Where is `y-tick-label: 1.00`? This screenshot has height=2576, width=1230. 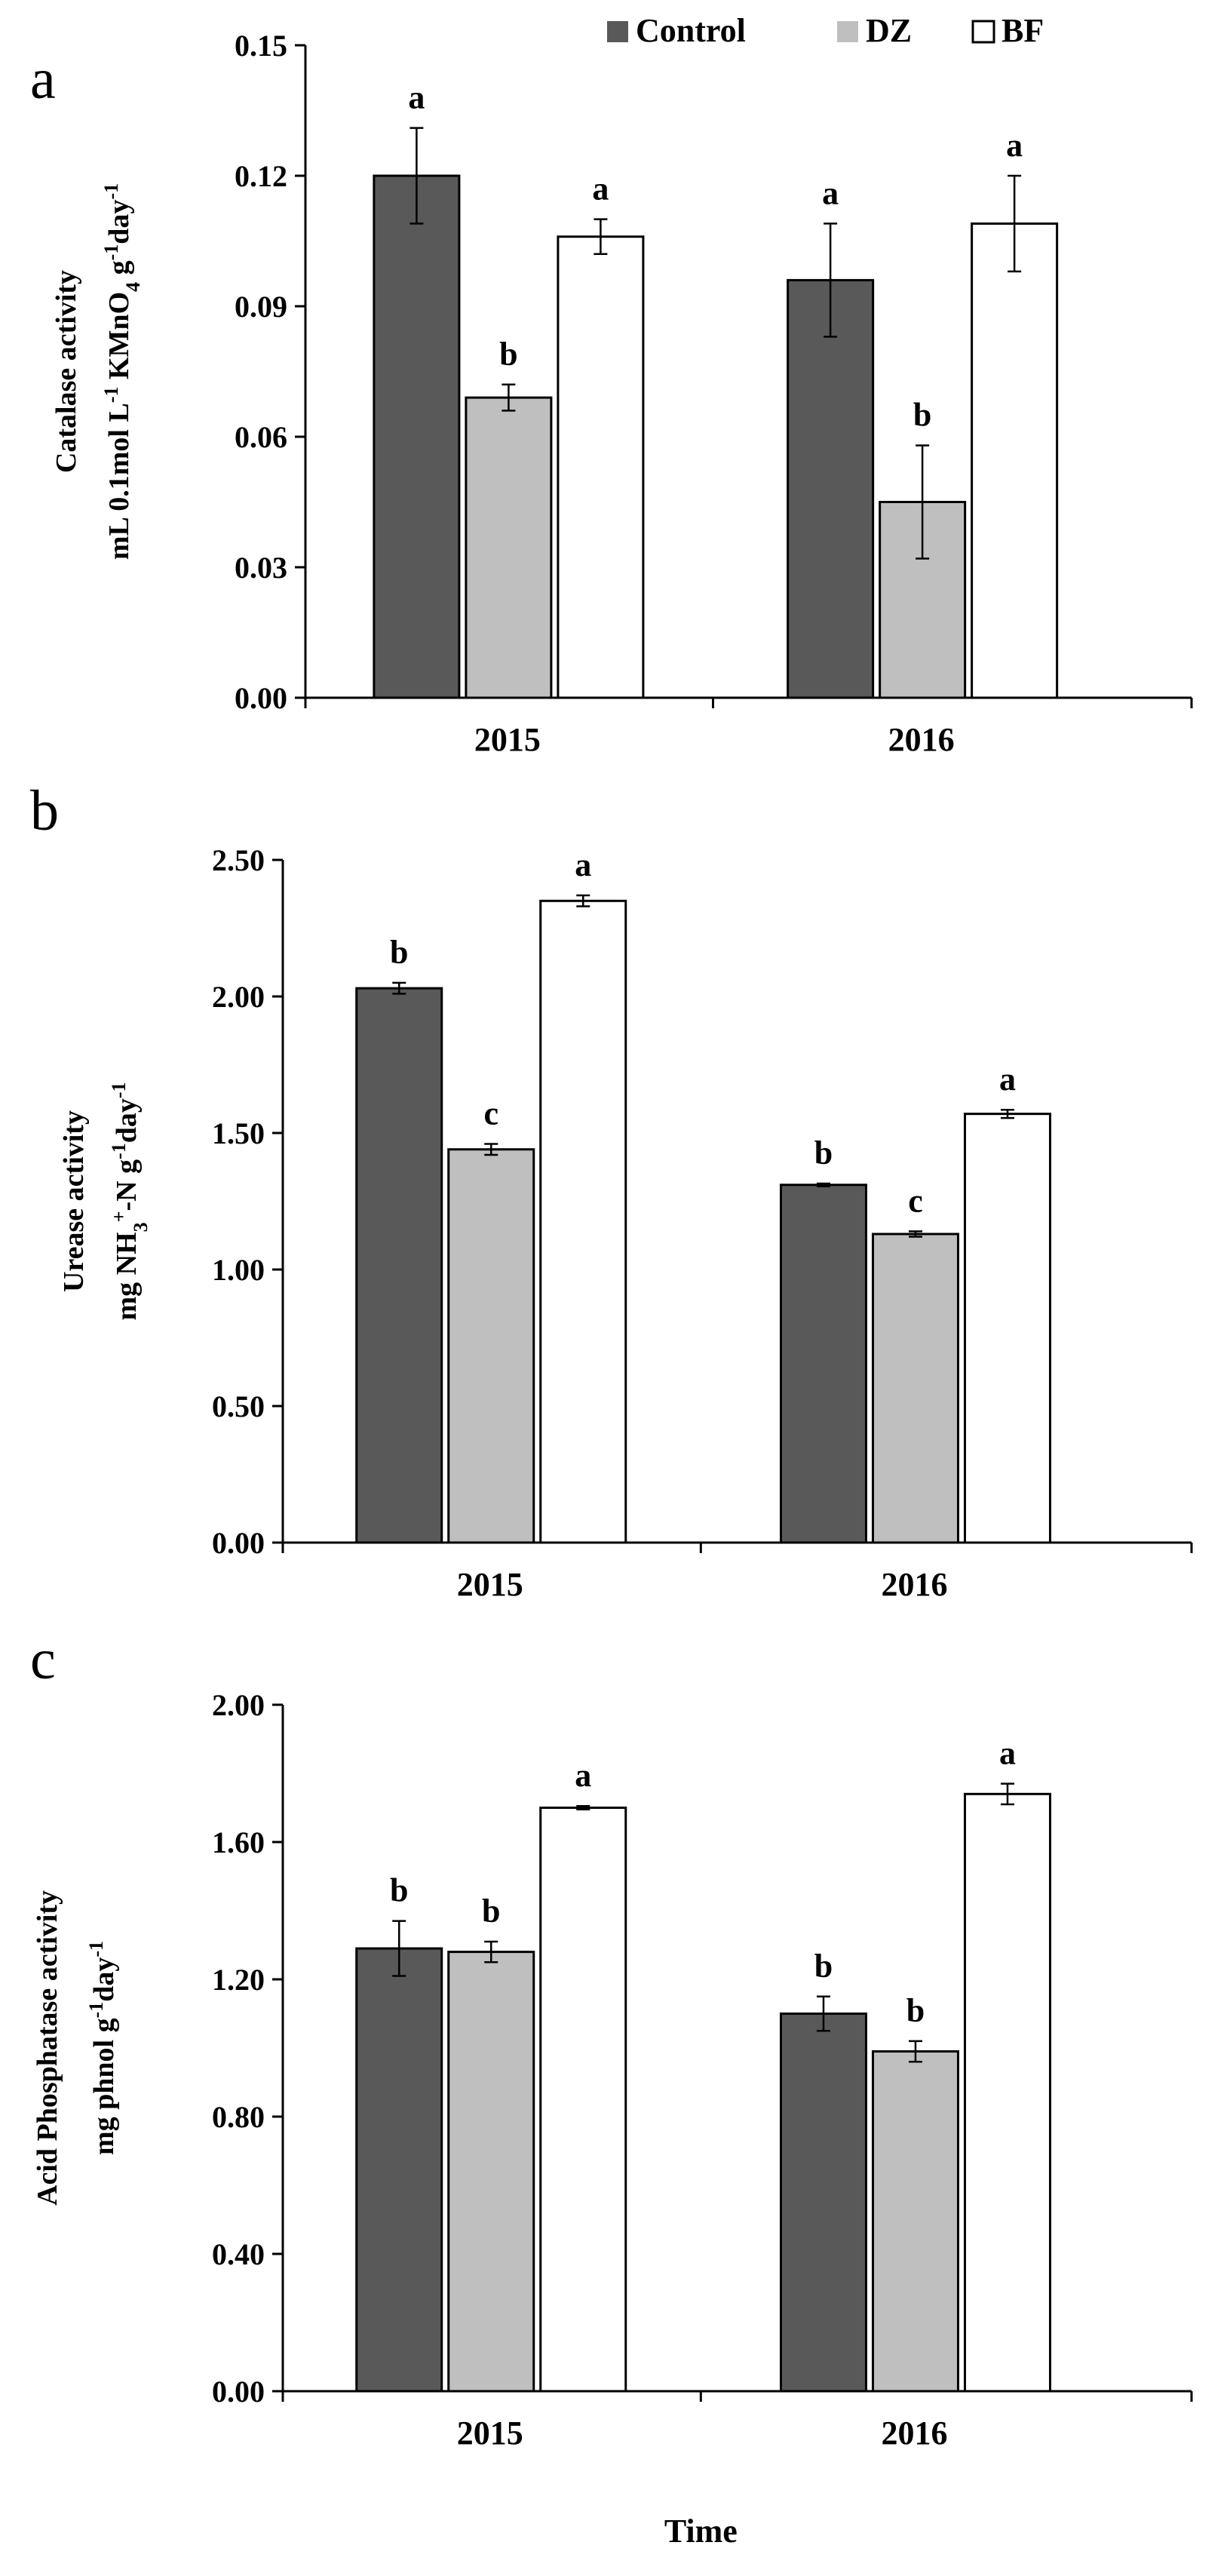
y-tick-label: 1.00 is located at coordinates (238, 1270).